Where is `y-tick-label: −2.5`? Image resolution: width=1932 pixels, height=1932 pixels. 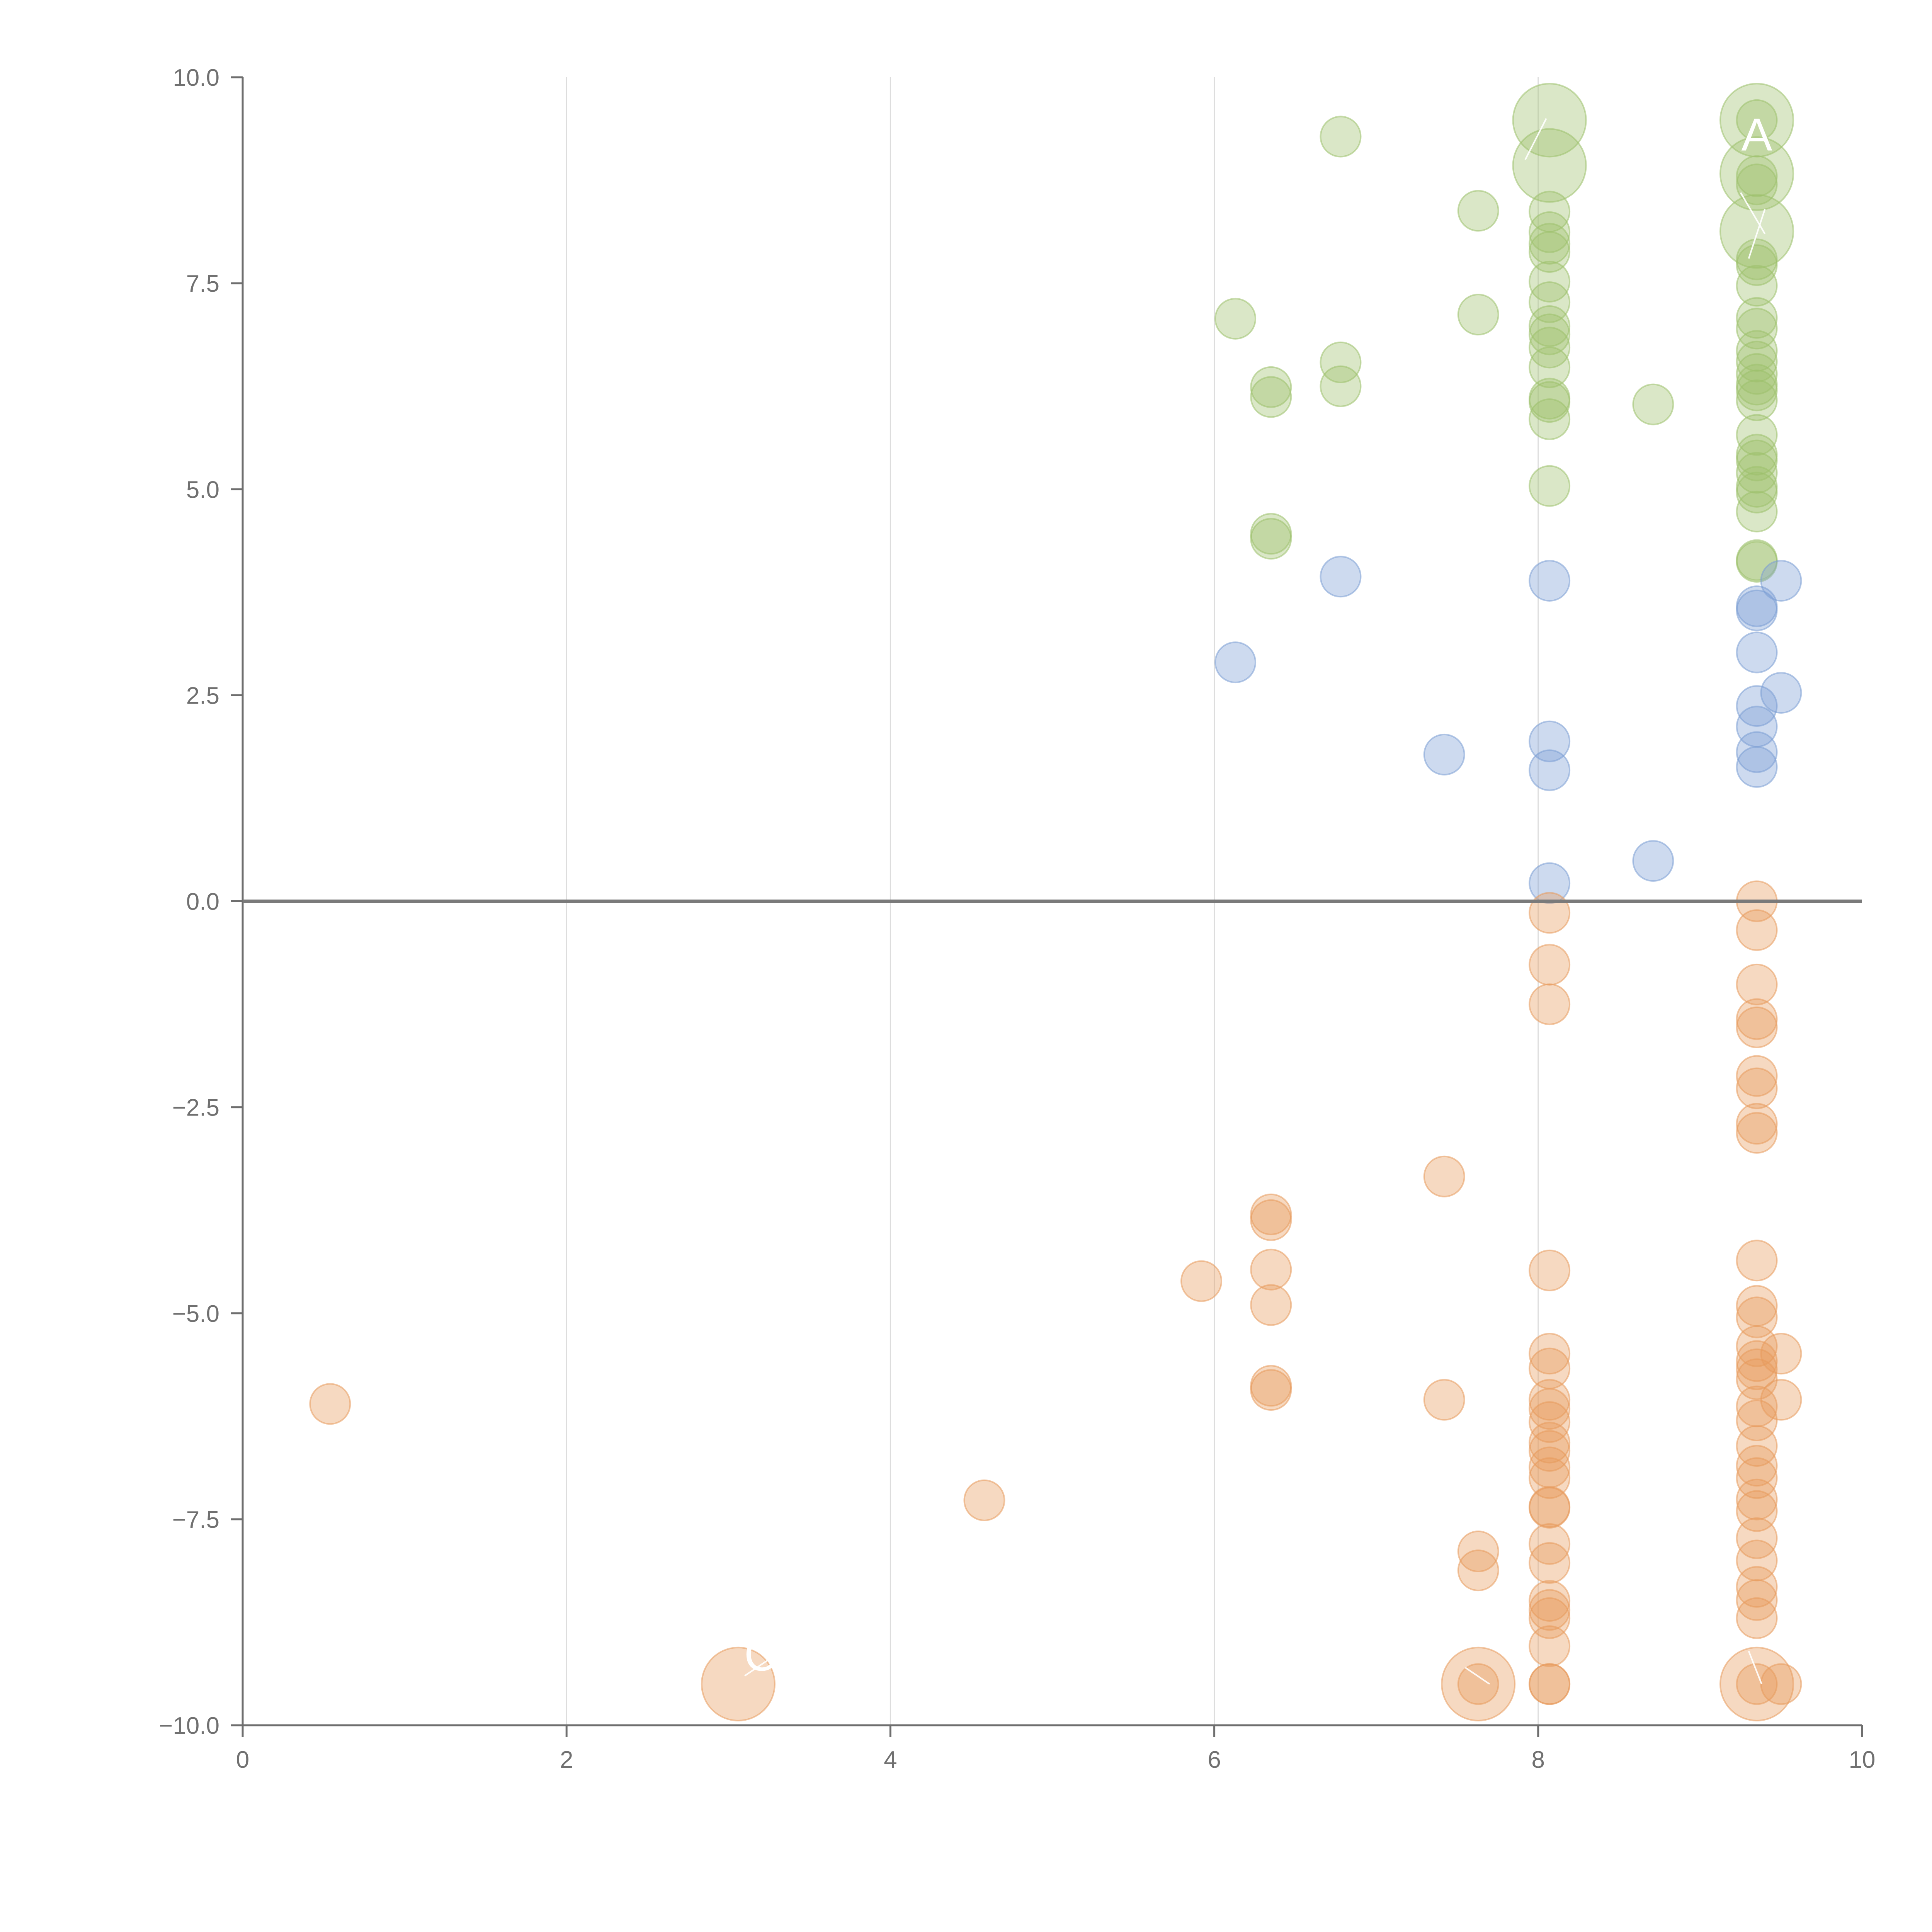 y-tick-label: −2.5 is located at coordinates (196, 1108).